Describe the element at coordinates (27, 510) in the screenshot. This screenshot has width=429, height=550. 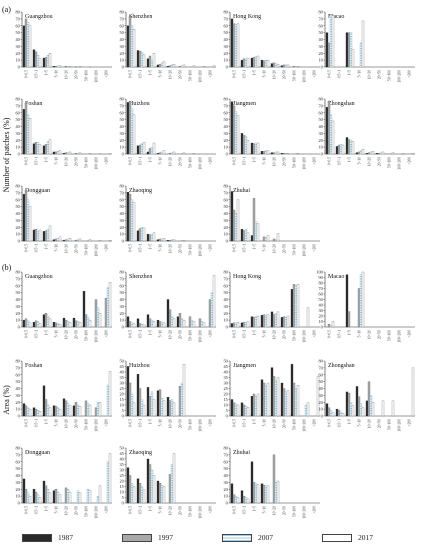
I see `x-tick-label: 0~0.5` at that location.